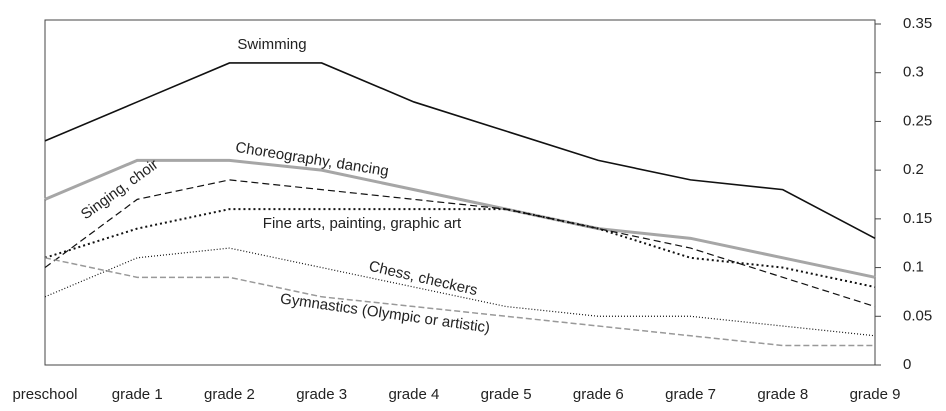  Describe the element at coordinates (917, 315) in the screenshot. I see `y-tick-label: 0.05` at that location.